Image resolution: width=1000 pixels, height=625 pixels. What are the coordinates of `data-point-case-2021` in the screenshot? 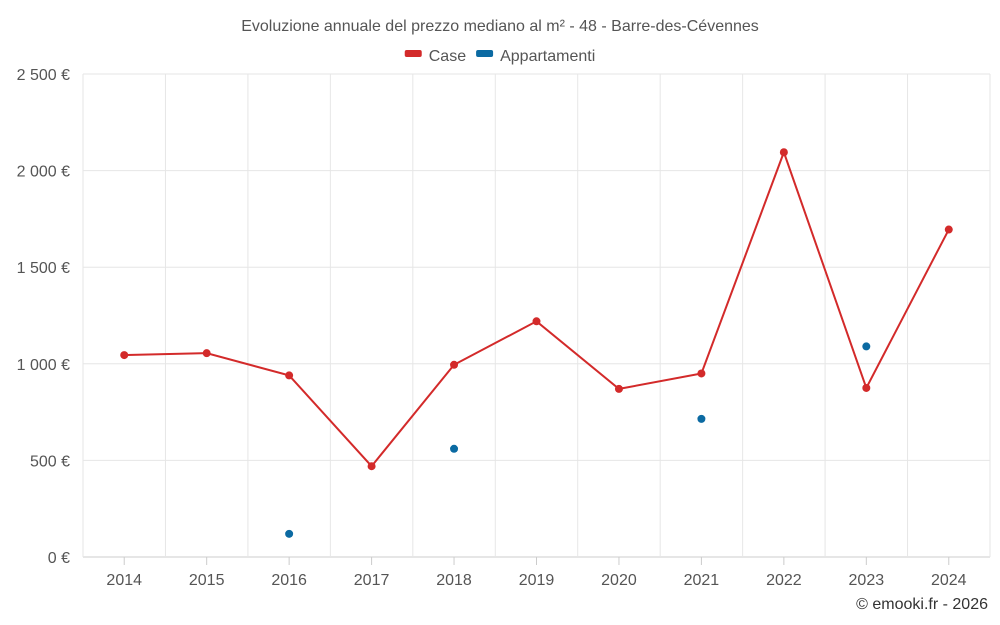 It's located at (701, 373).